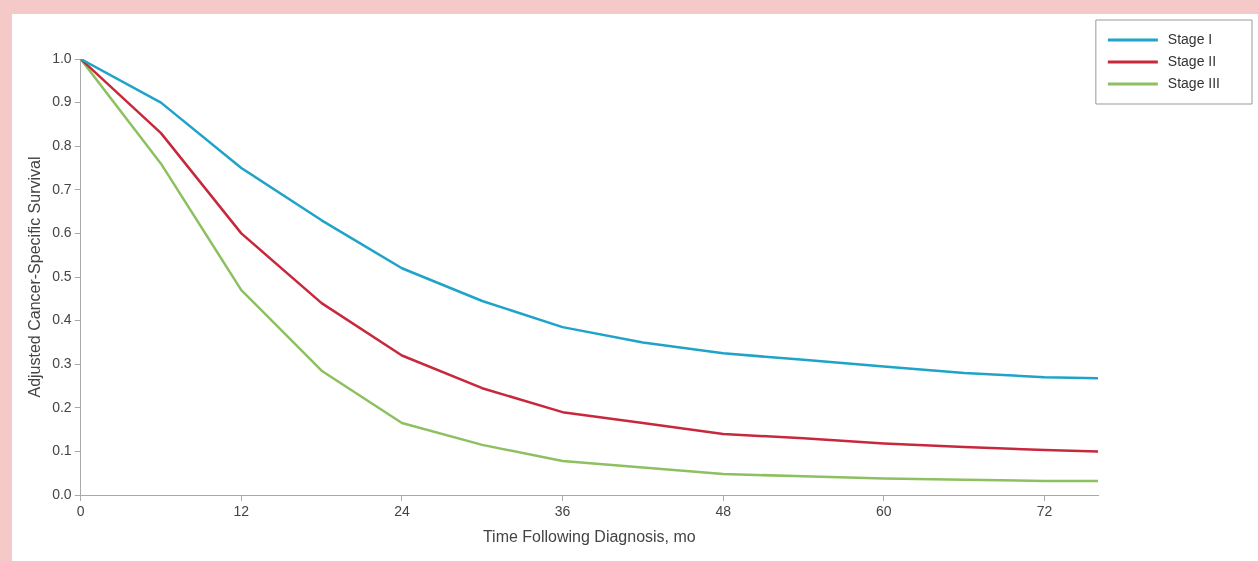 The width and height of the screenshot is (1258, 561). I want to click on x-tick-label: 12, so click(241, 511).